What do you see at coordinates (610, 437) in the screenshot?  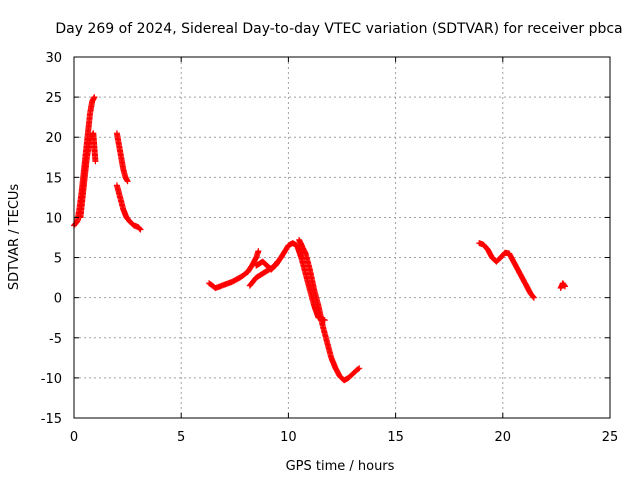 I see `x-tick-label: 25` at bounding box center [610, 437].